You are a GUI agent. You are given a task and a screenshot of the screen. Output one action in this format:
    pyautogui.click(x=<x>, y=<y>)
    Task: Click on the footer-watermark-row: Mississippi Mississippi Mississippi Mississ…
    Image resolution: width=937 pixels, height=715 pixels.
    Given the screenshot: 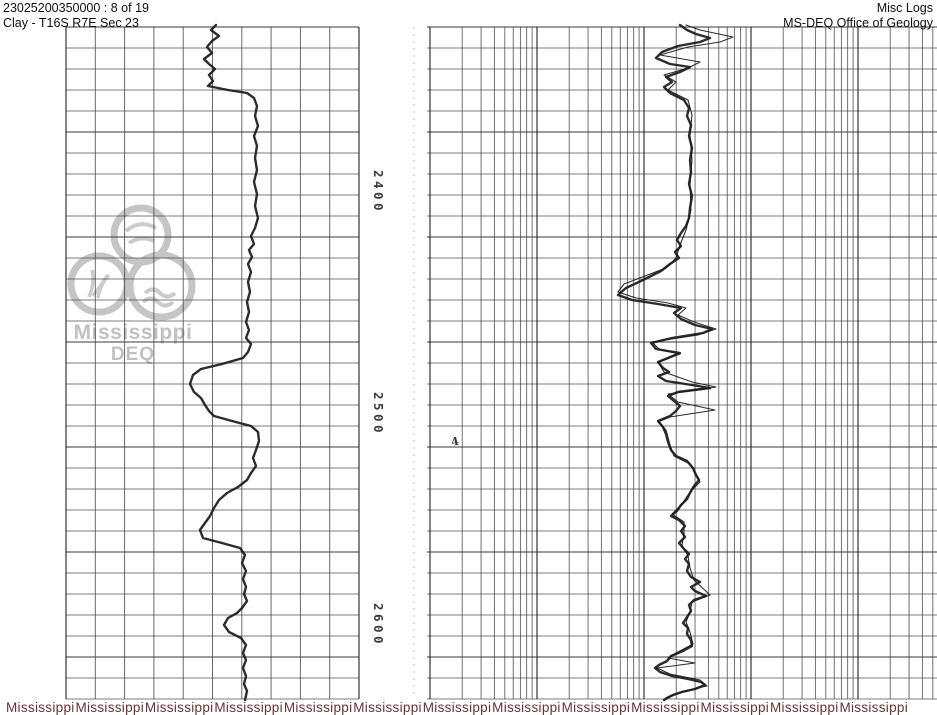 What is the action you would take?
    pyautogui.click(x=457, y=707)
    